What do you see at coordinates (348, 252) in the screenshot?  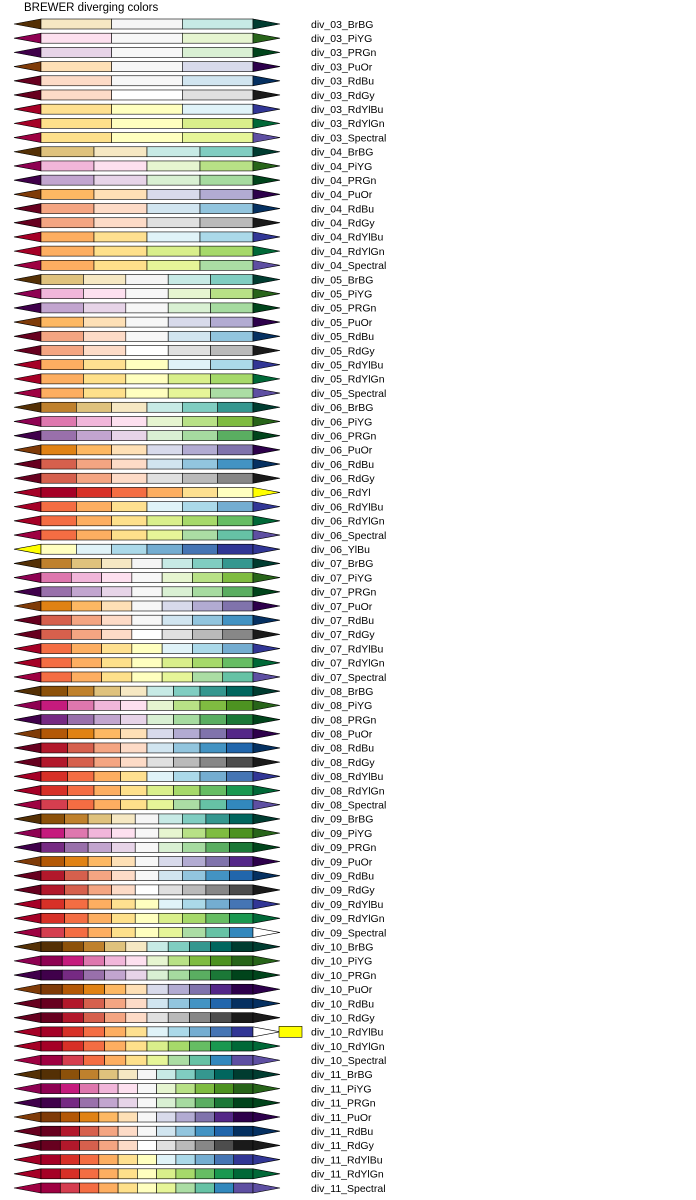 I see `palette-label: div_04_RdYlGn` at bounding box center [348, 252].